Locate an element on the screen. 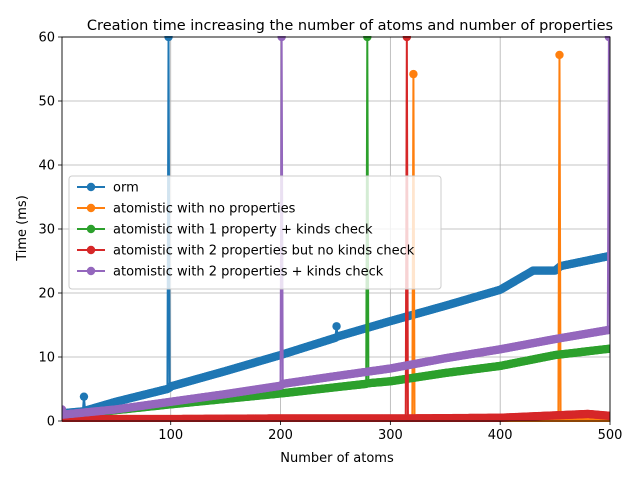 This screenshot has width=640, height=480. x-tick-label: 400 is located at coordinates (500, 435).